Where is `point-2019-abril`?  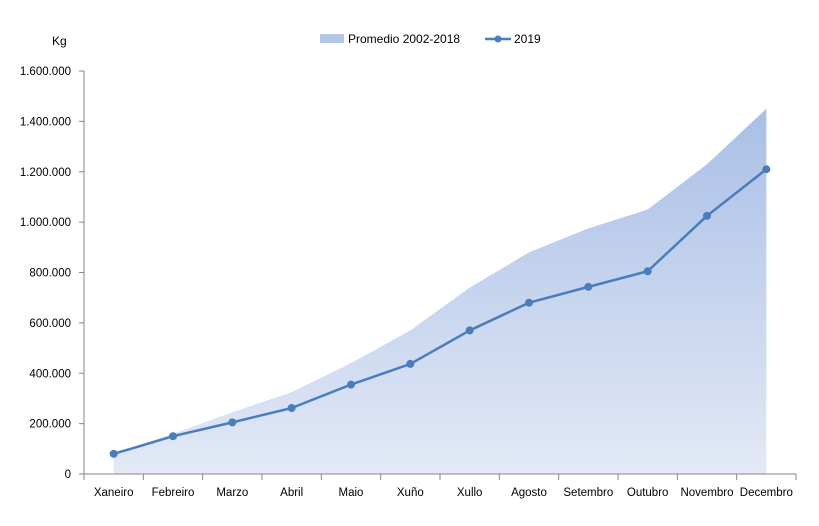 point-2019-abril is located at coordinates (291, 408).